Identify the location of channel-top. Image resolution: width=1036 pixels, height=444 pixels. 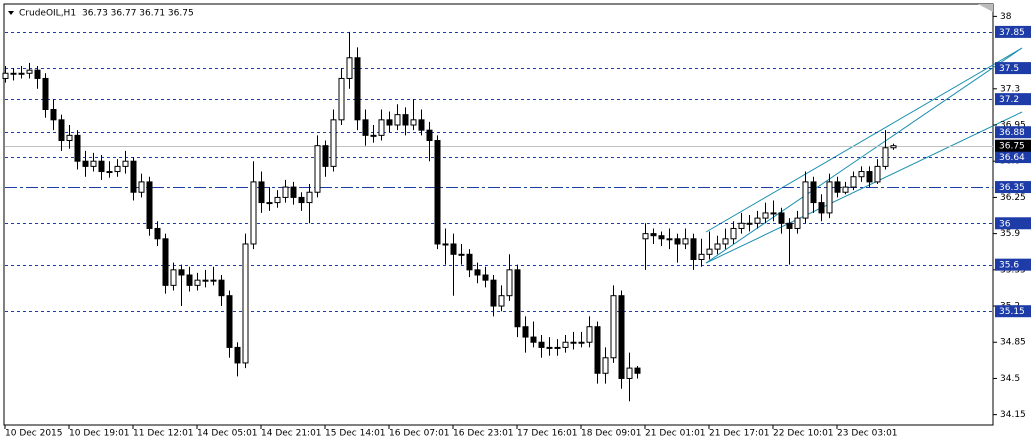
(864, 140).